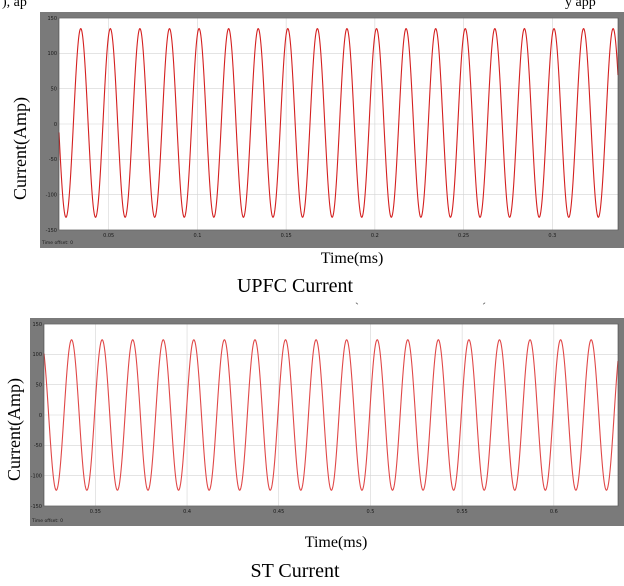  I want to click on x-tick-label: 0.15, so click(286, 236).